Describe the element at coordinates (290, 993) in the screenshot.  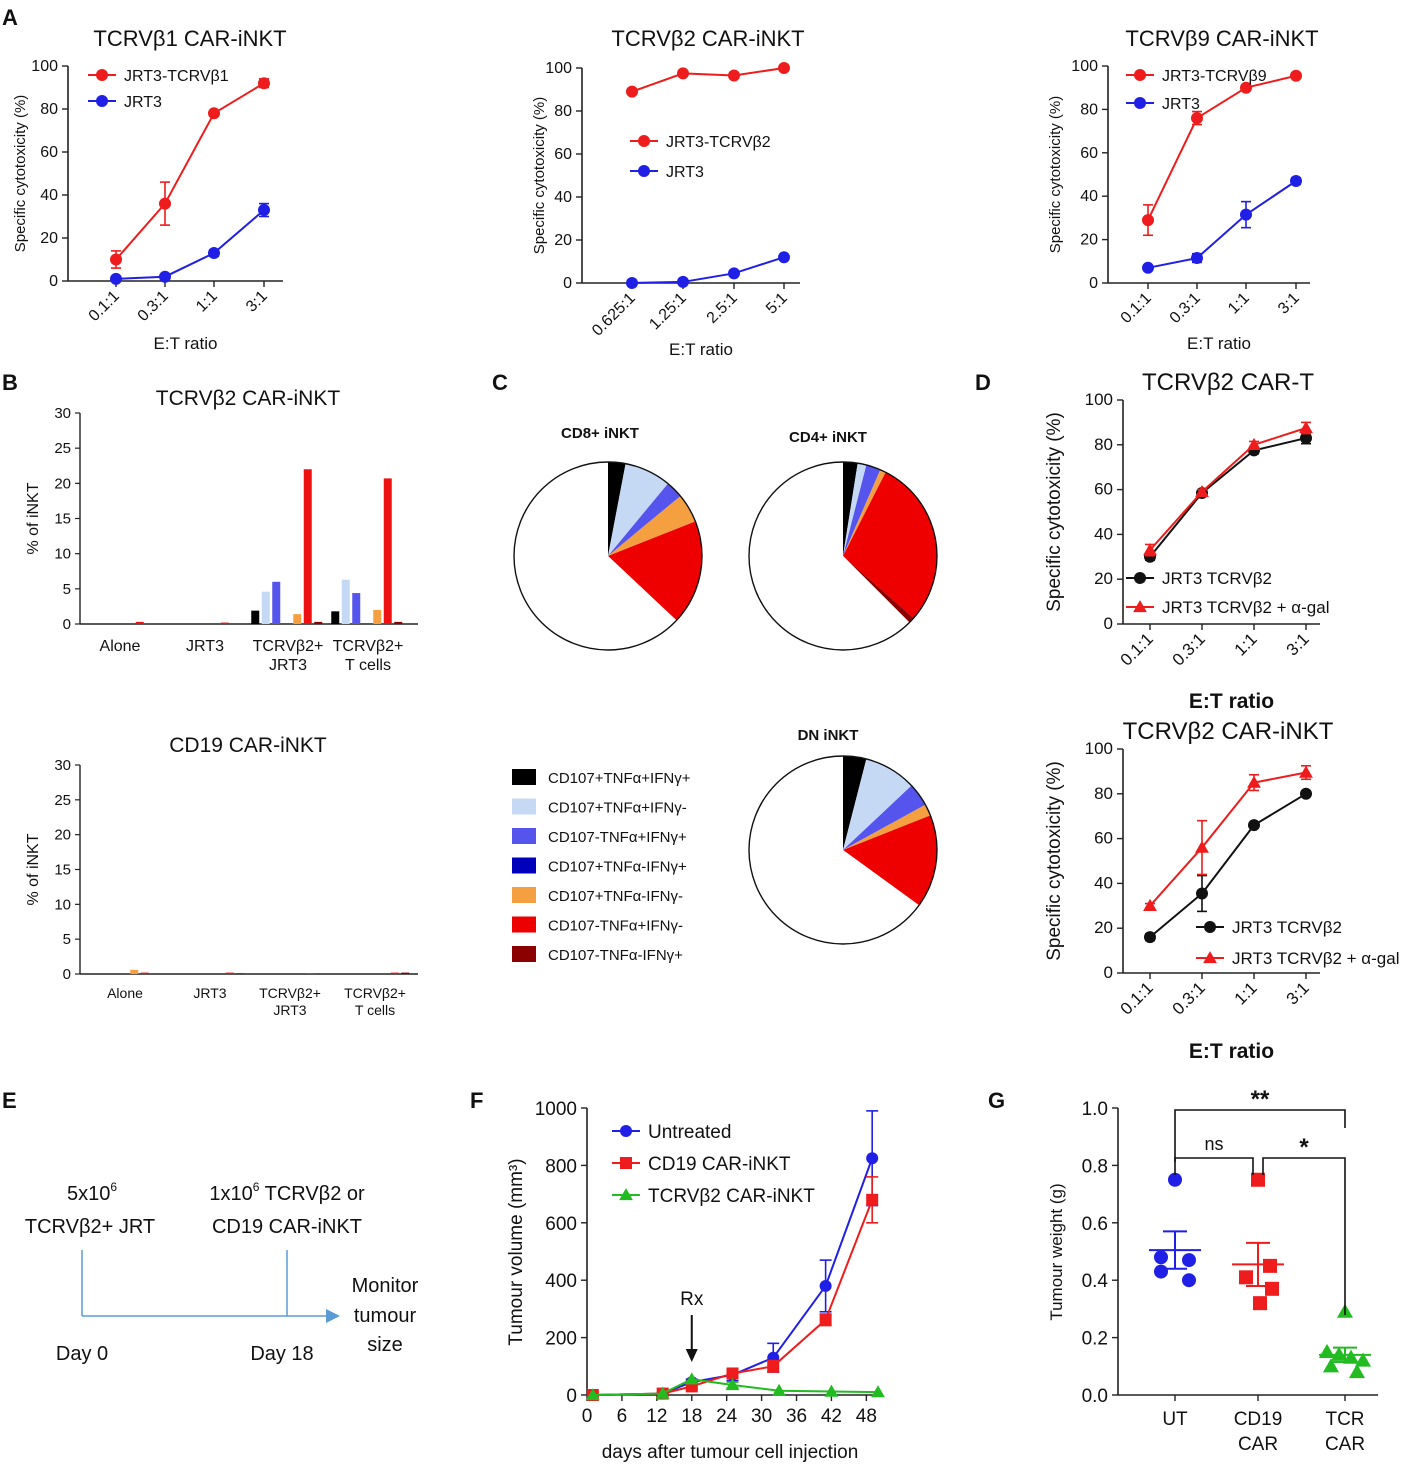
I see `group-label: TCRVβ2+` at that location.